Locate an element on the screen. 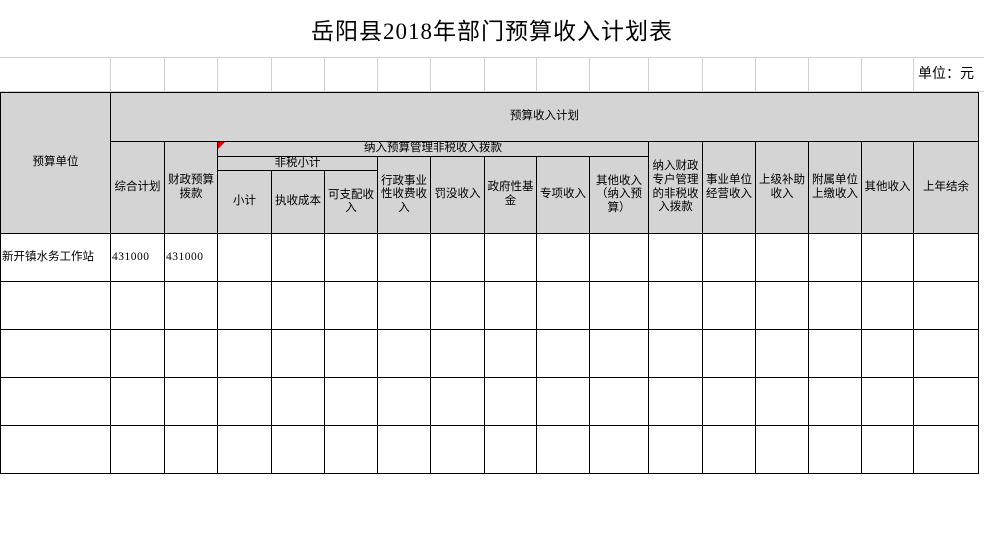 The width and height of the screenshot is (984, 541). col-header-unit: 预算单位 is located at coordinates (55, 163).